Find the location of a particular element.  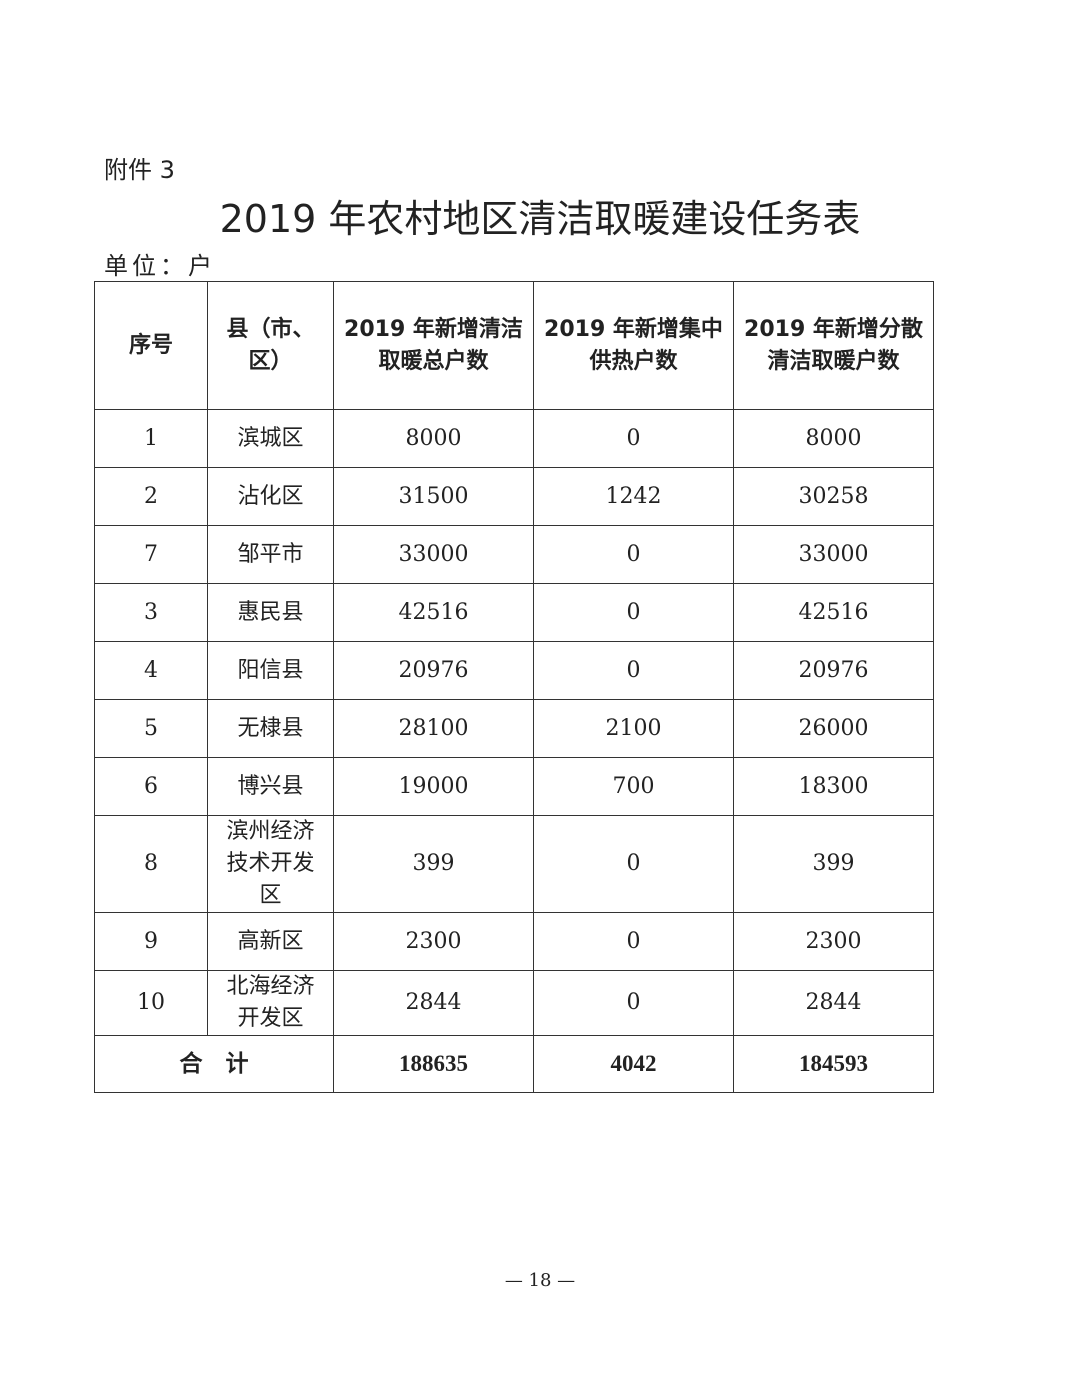

table-row: 5 无棣县 28100 2100 26000 is located at coordinates (514, 728).